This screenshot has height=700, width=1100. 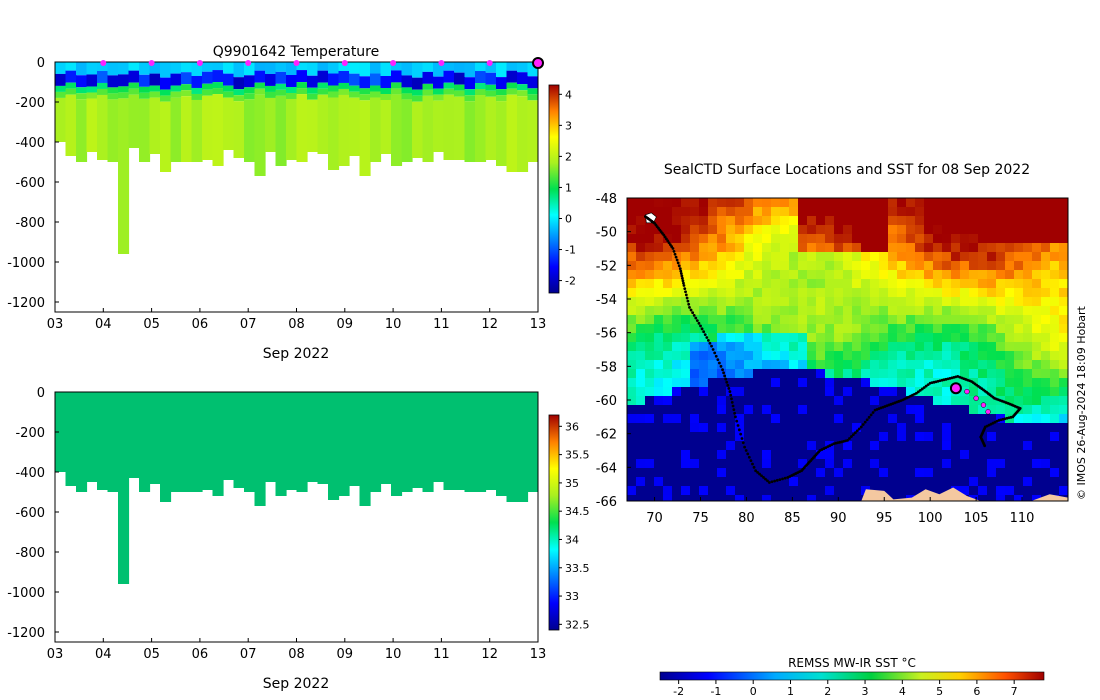 What do you see at coordinates (606, 334) in the screenshot?
I see `map-y-tick-label: -56` at bounding box center [606, 334].